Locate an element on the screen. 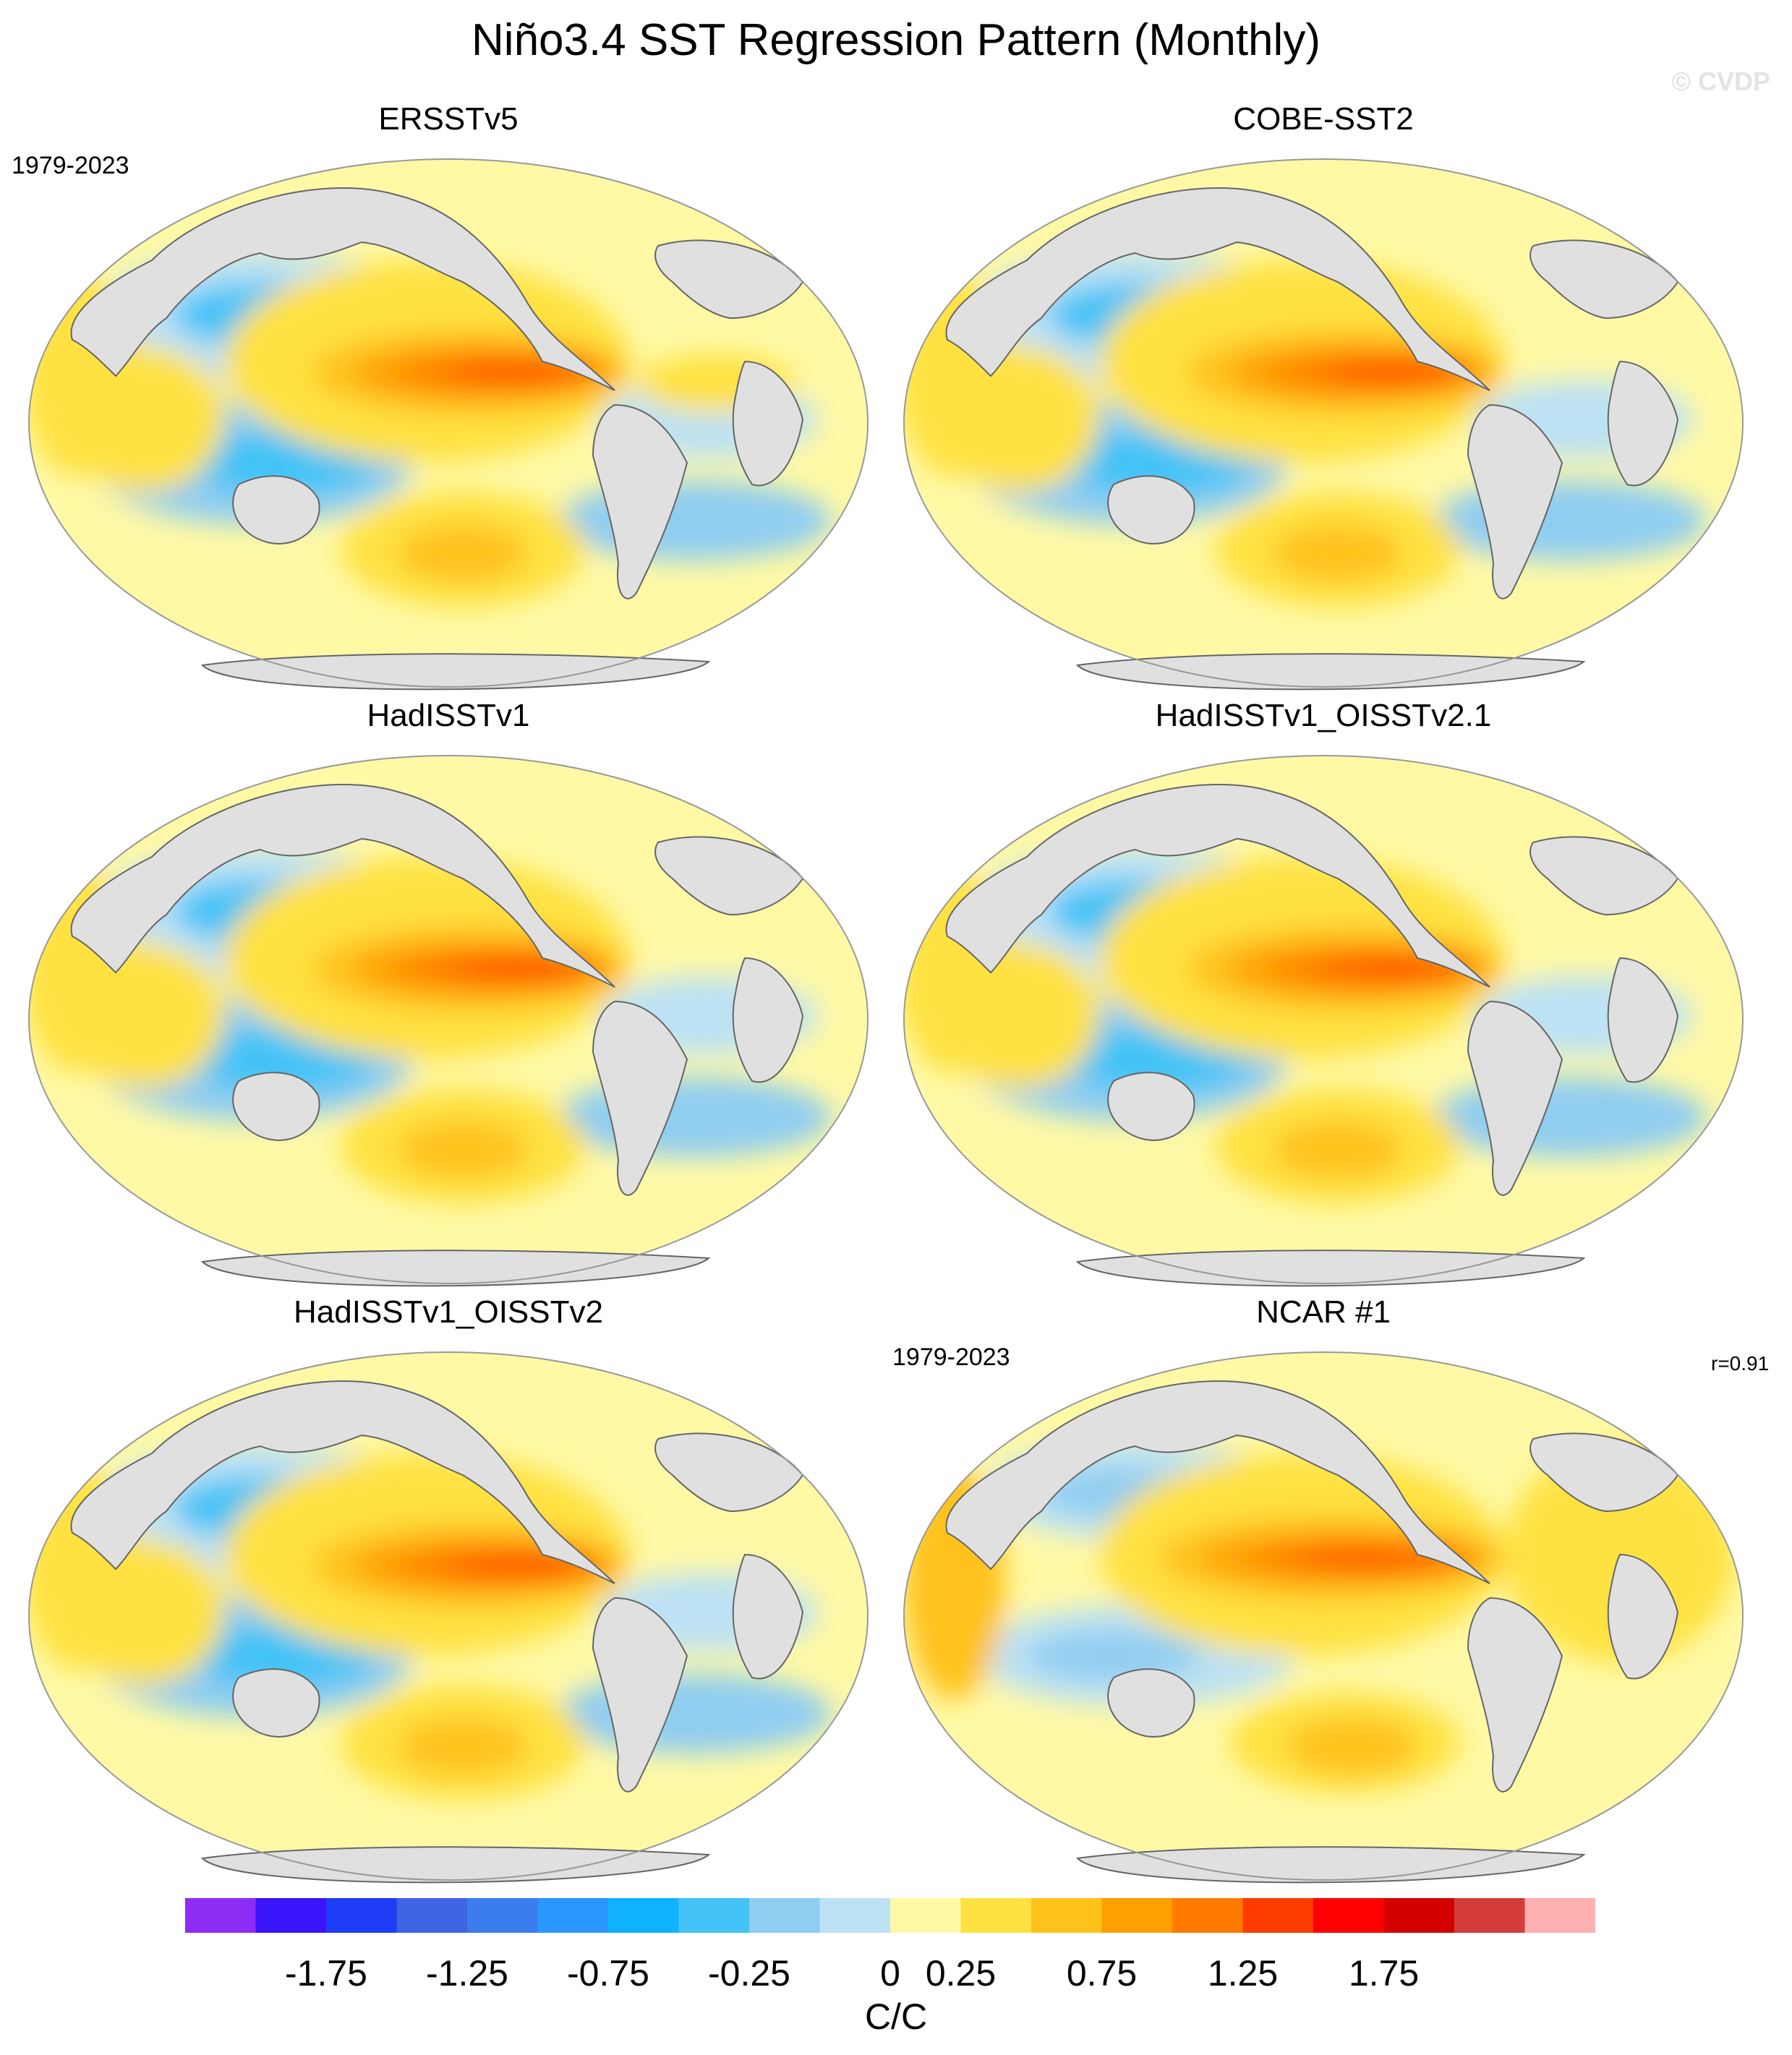 The height and width of the screenshot is (2055, 1792). map-panel-ersstv5: ERSSTv5 is located at coordinates (448, 401).